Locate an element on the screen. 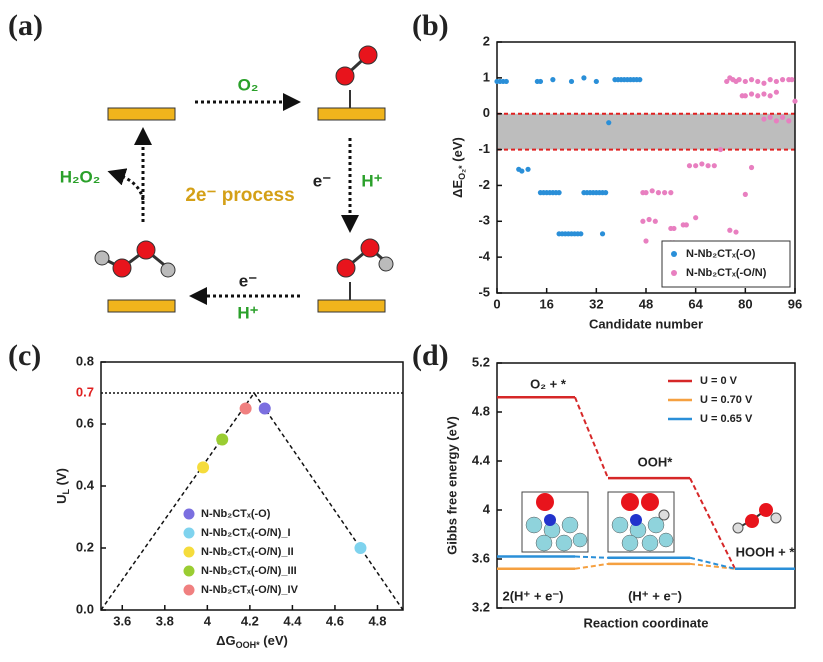 The width and height of the screenshot is (823, 662). legend-label: N-Nb₂CTₓ(-O/N)_IV is located at coordinates (250, 590).